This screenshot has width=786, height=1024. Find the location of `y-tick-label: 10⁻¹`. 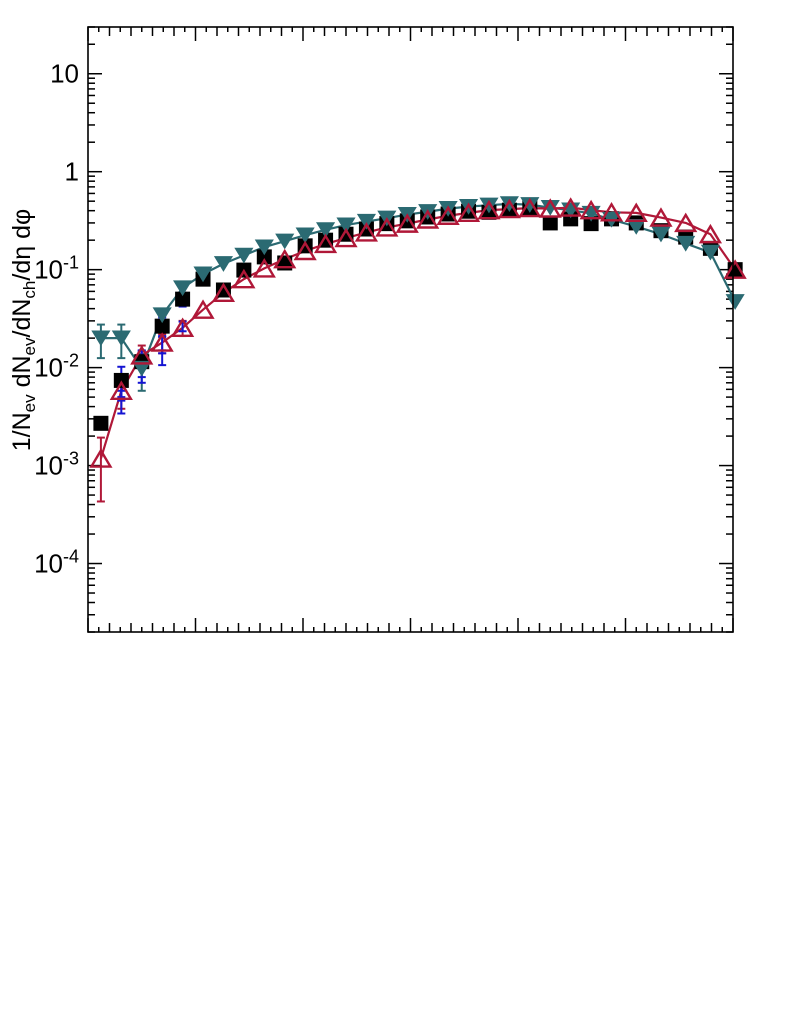

y-tick-label: 10⁻¹ is located at coordinates (56, 269).